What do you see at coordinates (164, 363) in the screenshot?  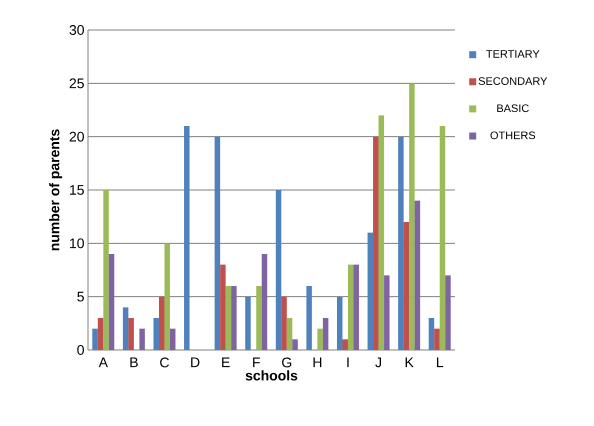 I see `x-tick-label: C` at bounding box center [164, 363].